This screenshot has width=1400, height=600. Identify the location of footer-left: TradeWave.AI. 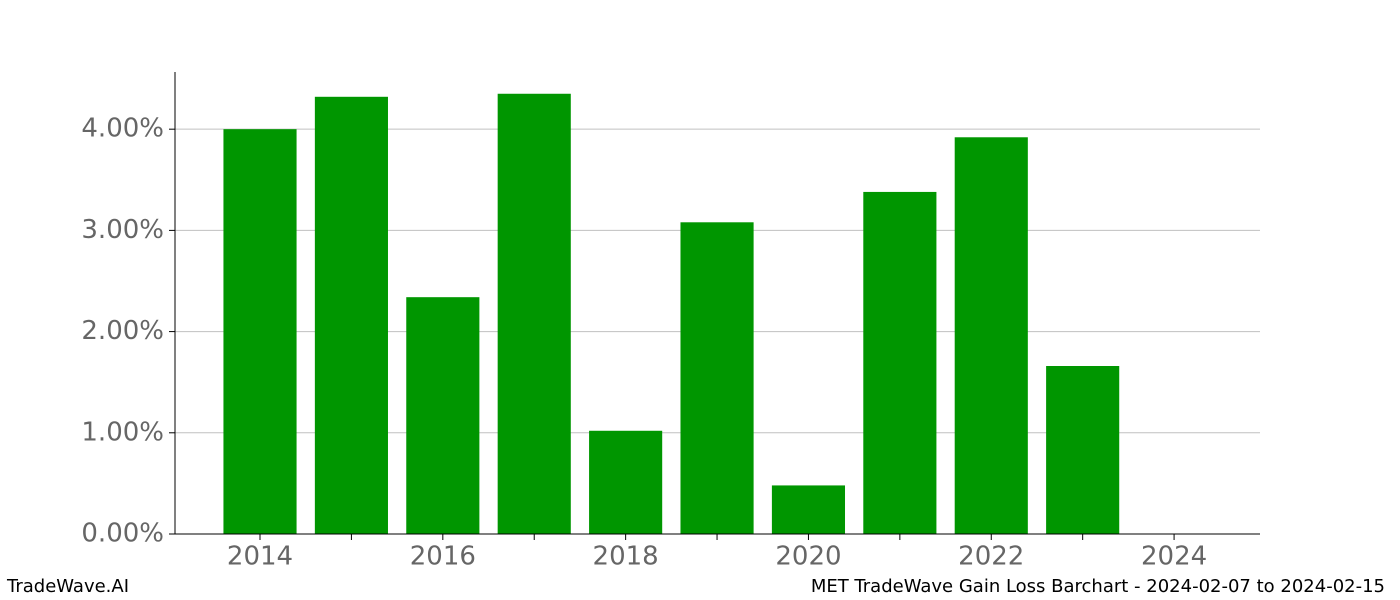
(67, 586).